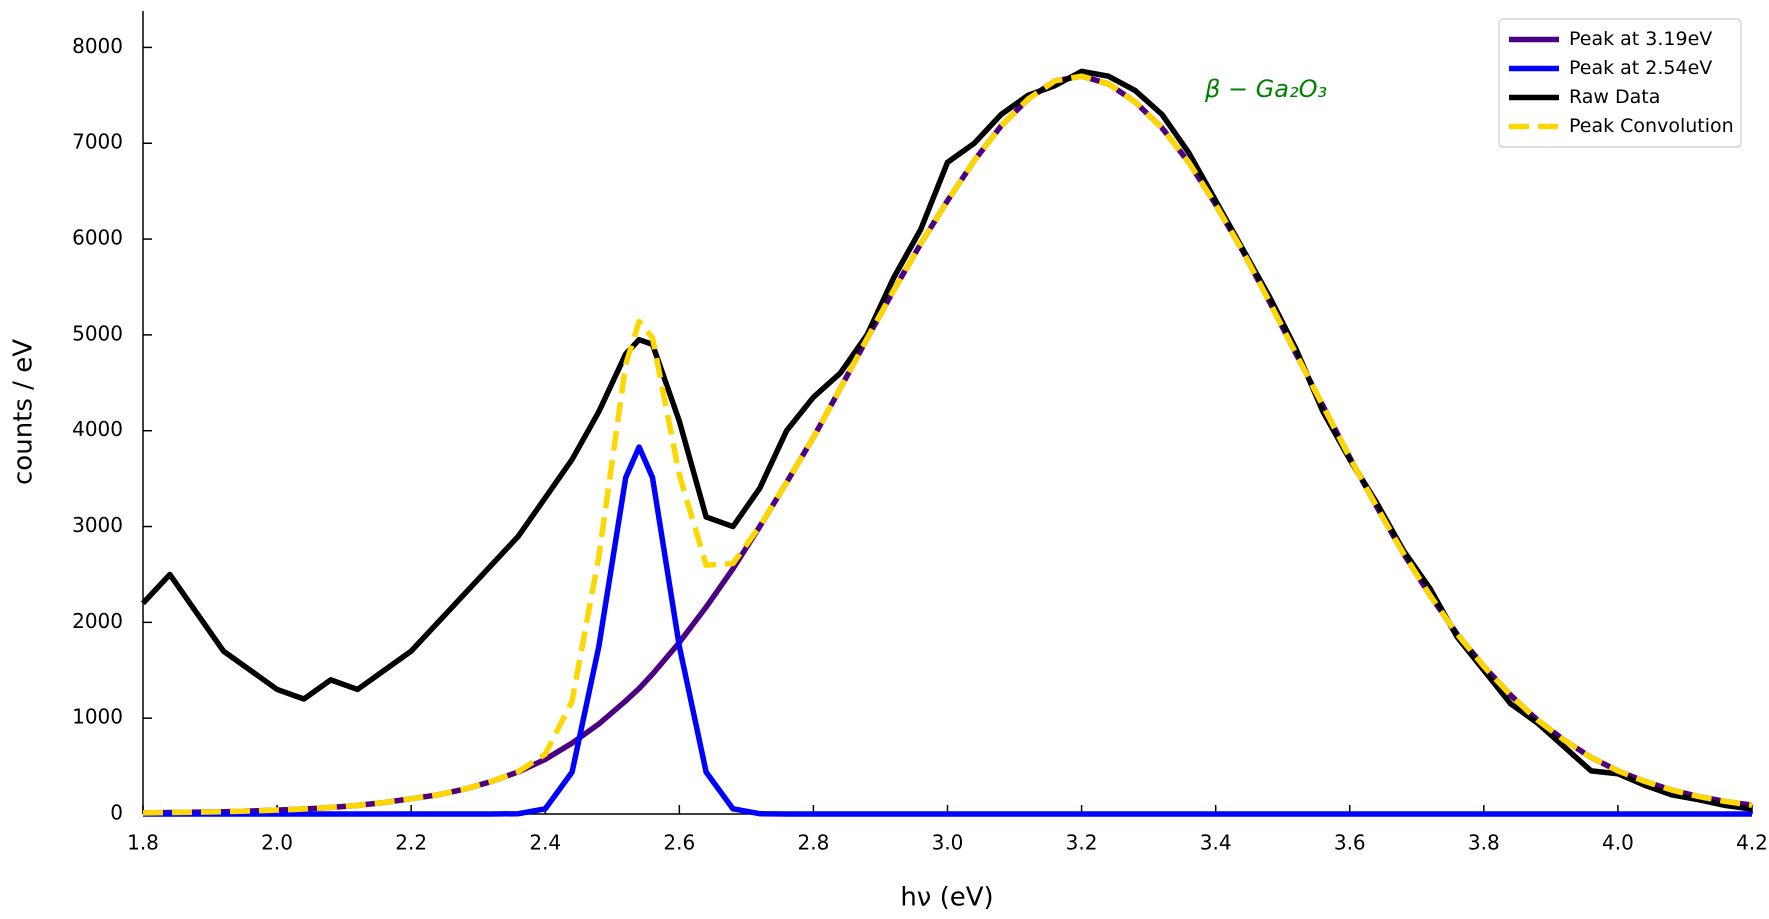 This screenshot has width=1769, height=919. What do you see at coordinates (97, 142) in the screenshot?
I see `y-tick-label: 7000` at bounding box center [97, 142].